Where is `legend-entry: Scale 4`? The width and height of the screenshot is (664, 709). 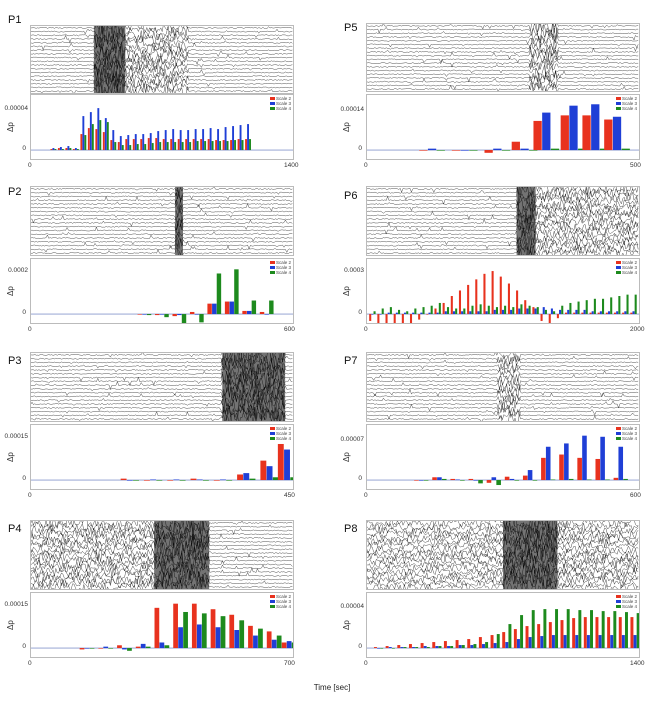 legend-entry: Scale 4 is located at coordinates (626, 272).